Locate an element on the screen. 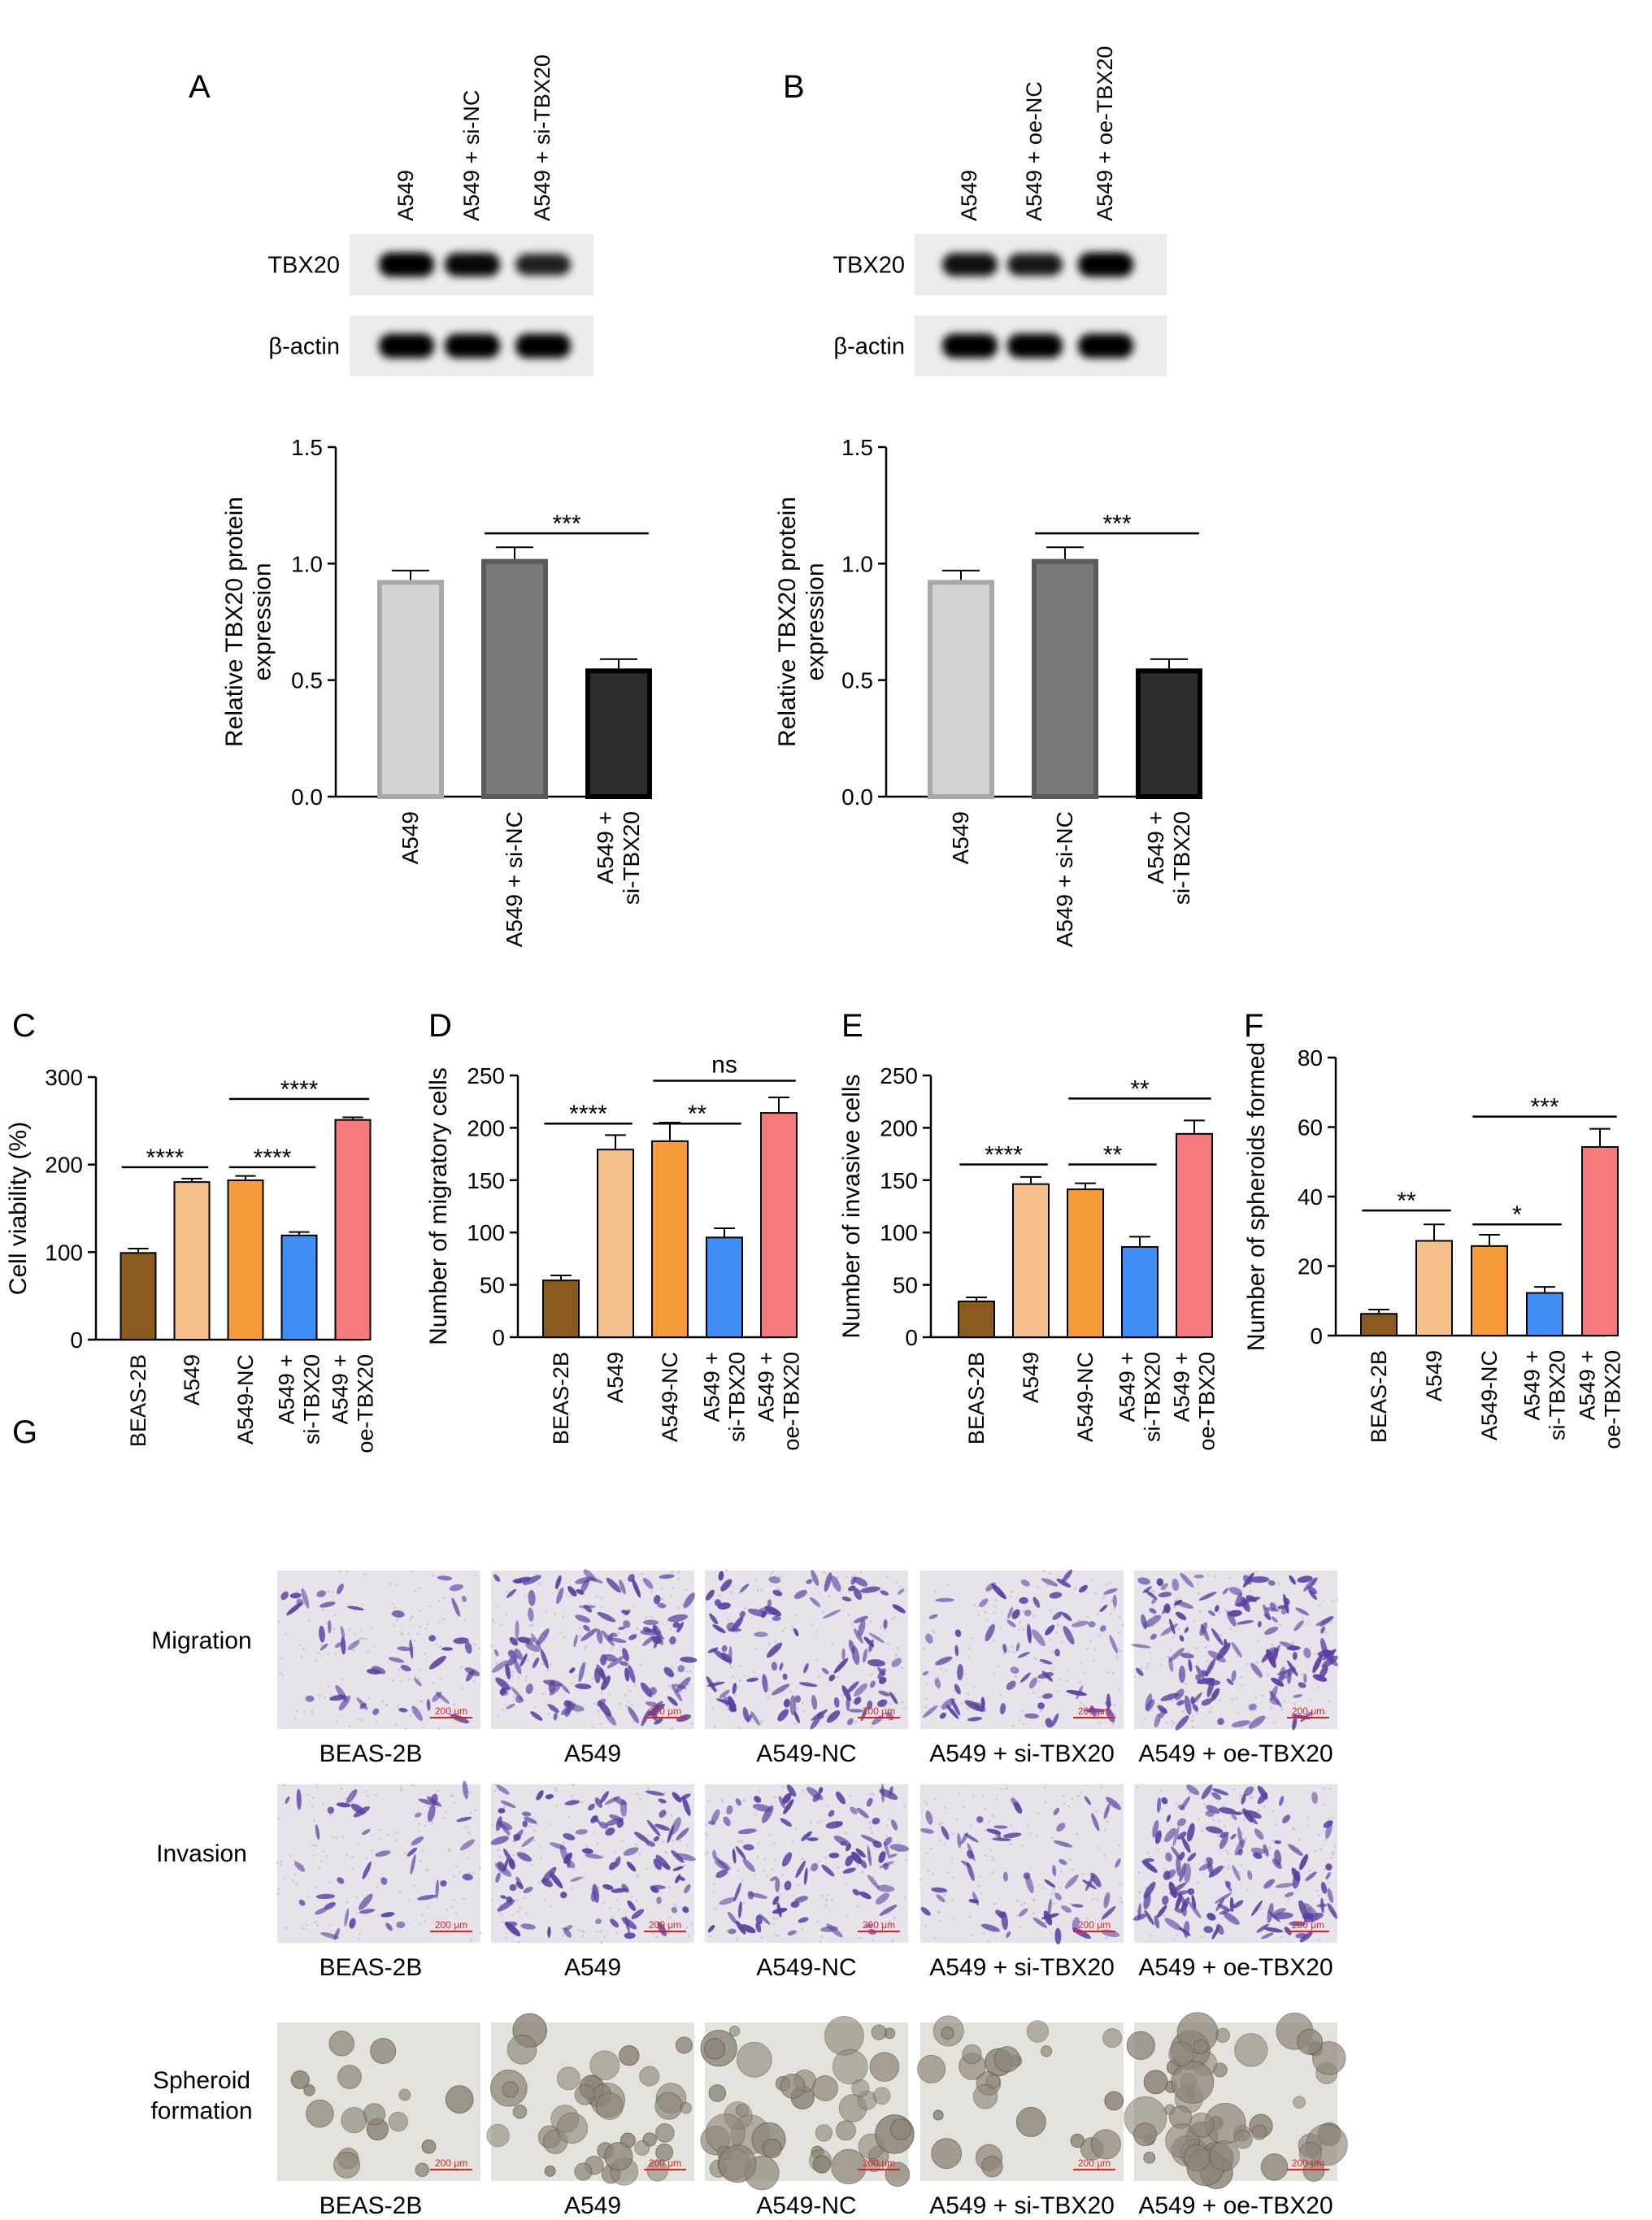 Image resolution: width=1652 pixels, height=2220 pixels. significance-label: *** is located at coordinates (1116, 523).